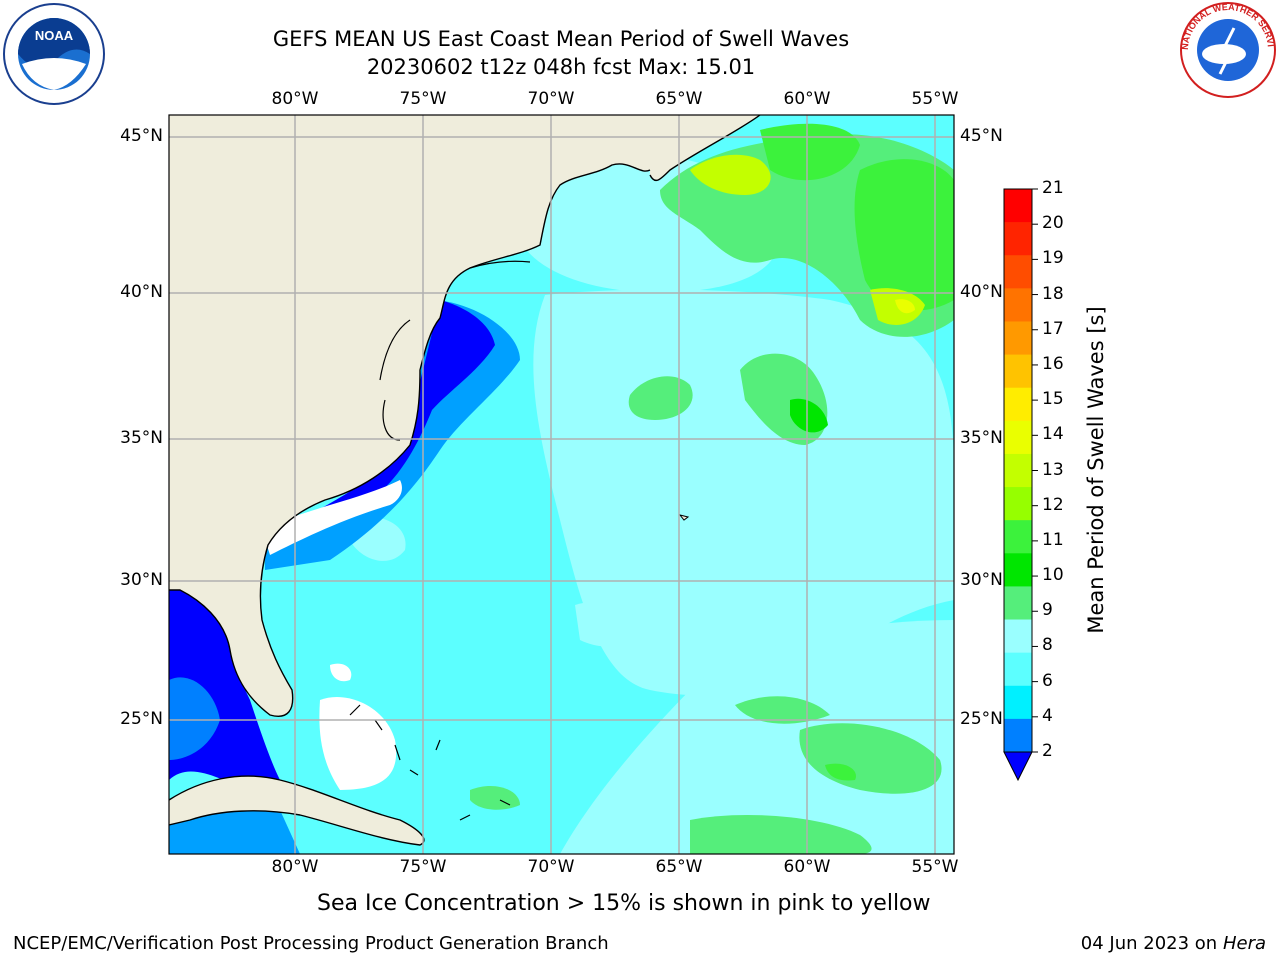 The width and height of the screenshot is (1280, 960). Describe the element at coordinates (295, 99) in the screenshot. I see `lon-label-top: 80°W` at that location.